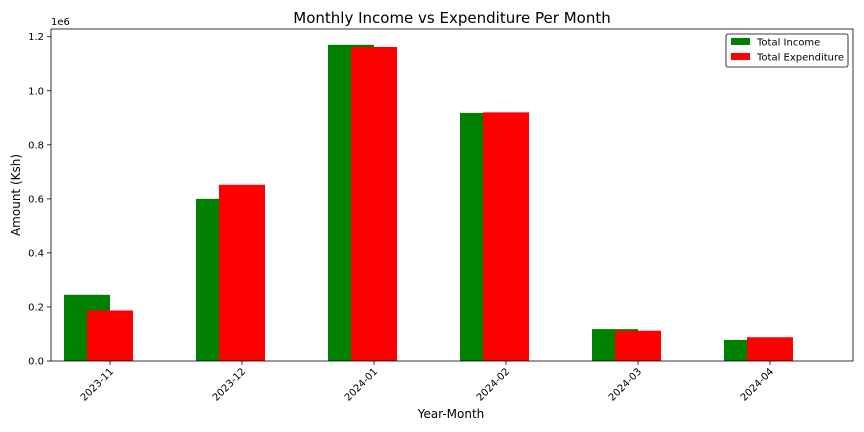 The image size is (864, 432). Describe the element at coordinates (451, 18) in the screenshot. I see `chart-title: Monthly Income vs Expenditure Per Month` at that location.